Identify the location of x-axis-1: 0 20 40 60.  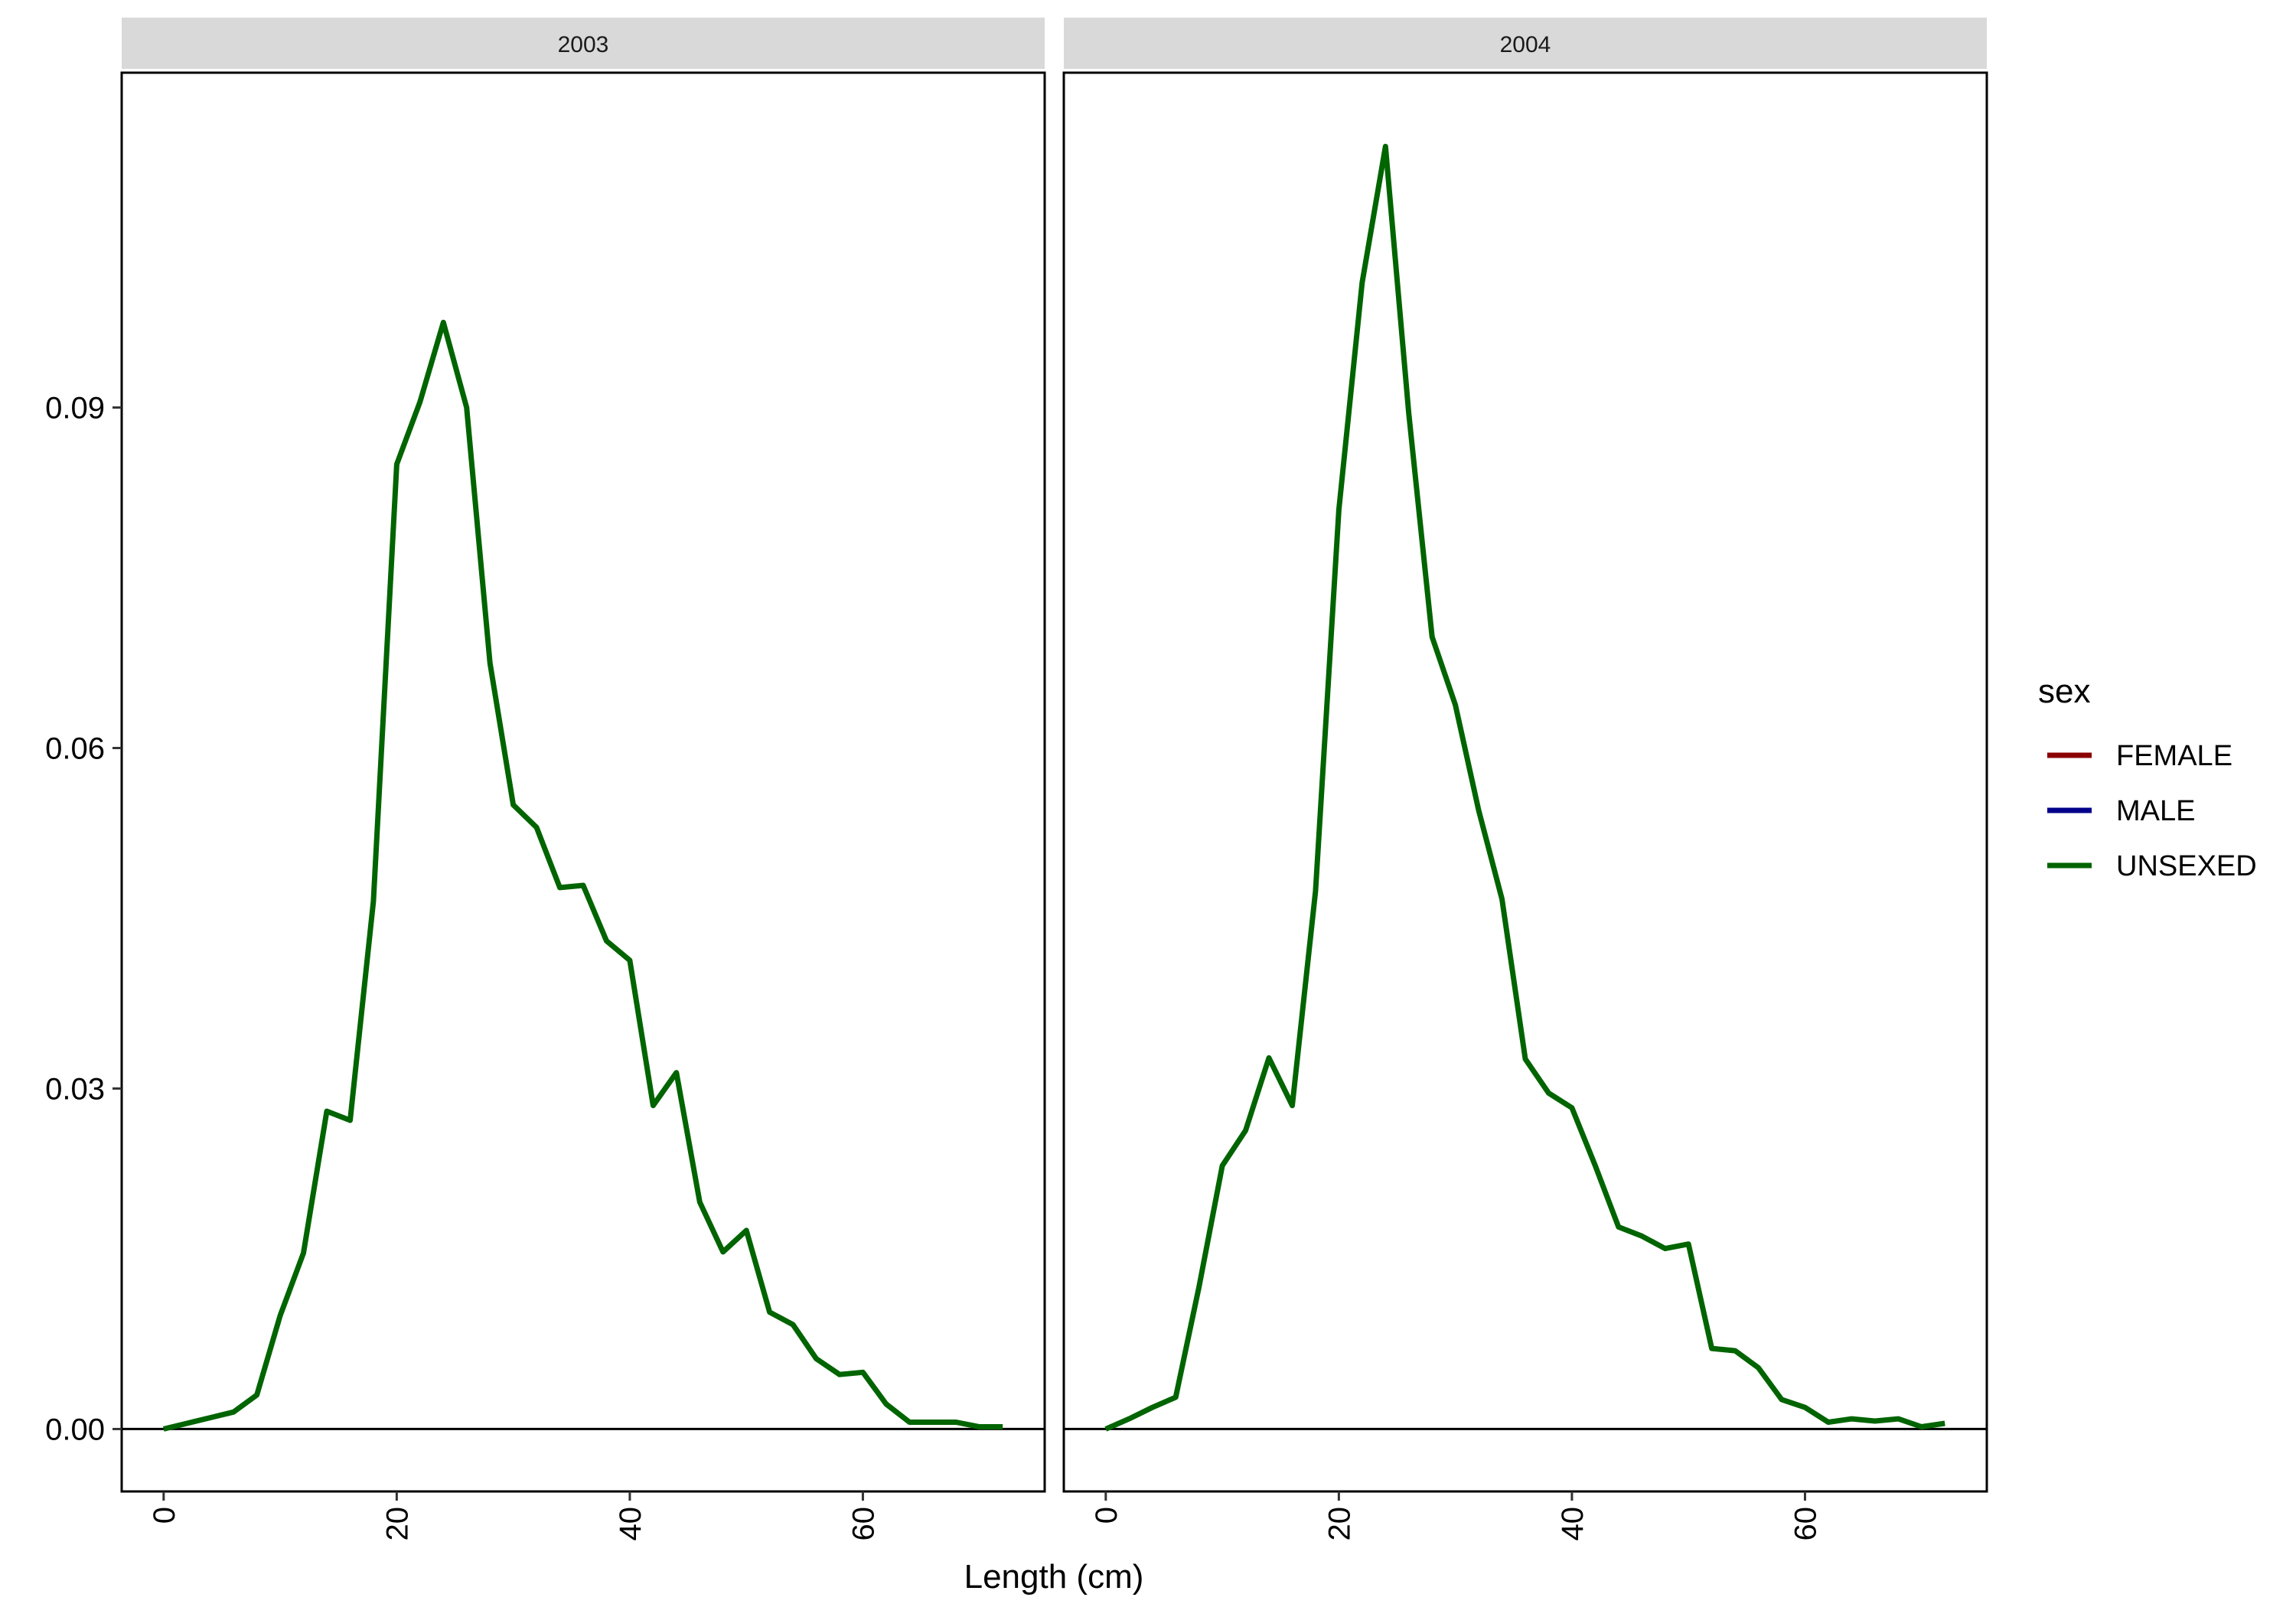
(514, 1516).